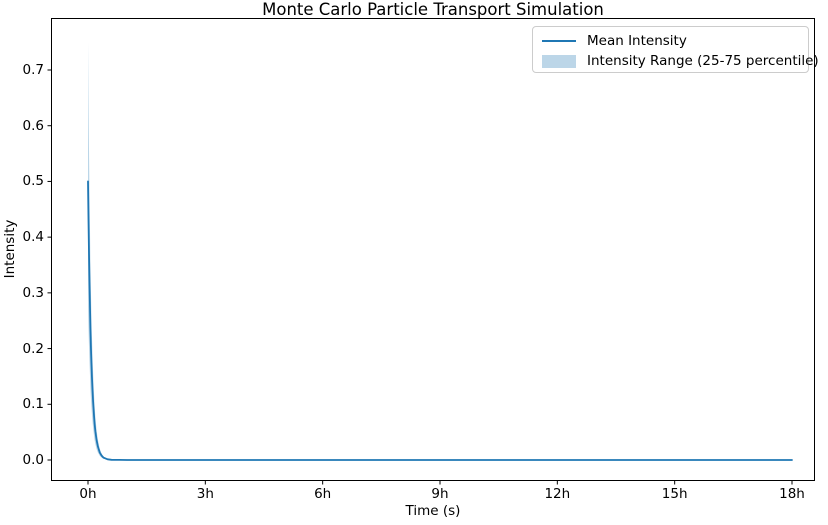 The width and height of the screenshot is (828, 525). I want to click on legend-label-mean-intensity: Mean Intensity, so click(637, 41).